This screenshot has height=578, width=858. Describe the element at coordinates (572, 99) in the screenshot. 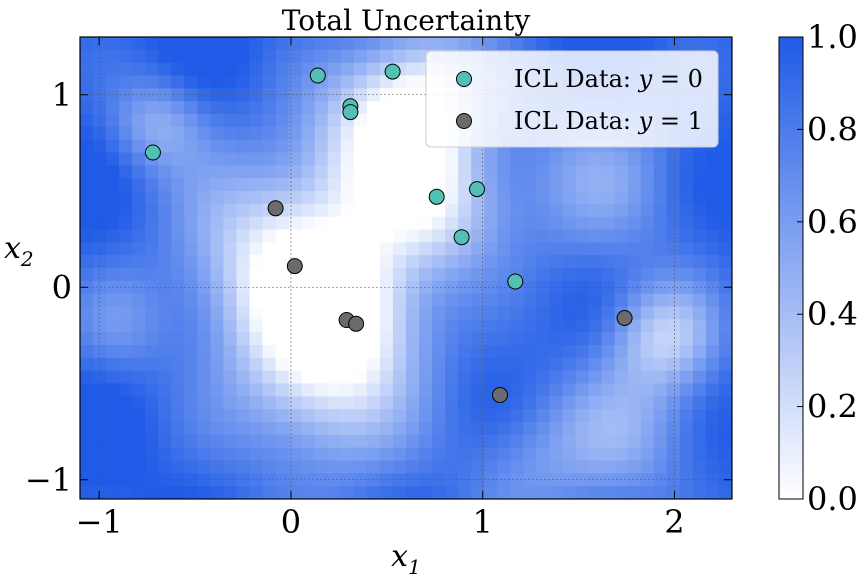

I see `legend: ICL Data: y = 0 ICL Data: y = 1` at that location.